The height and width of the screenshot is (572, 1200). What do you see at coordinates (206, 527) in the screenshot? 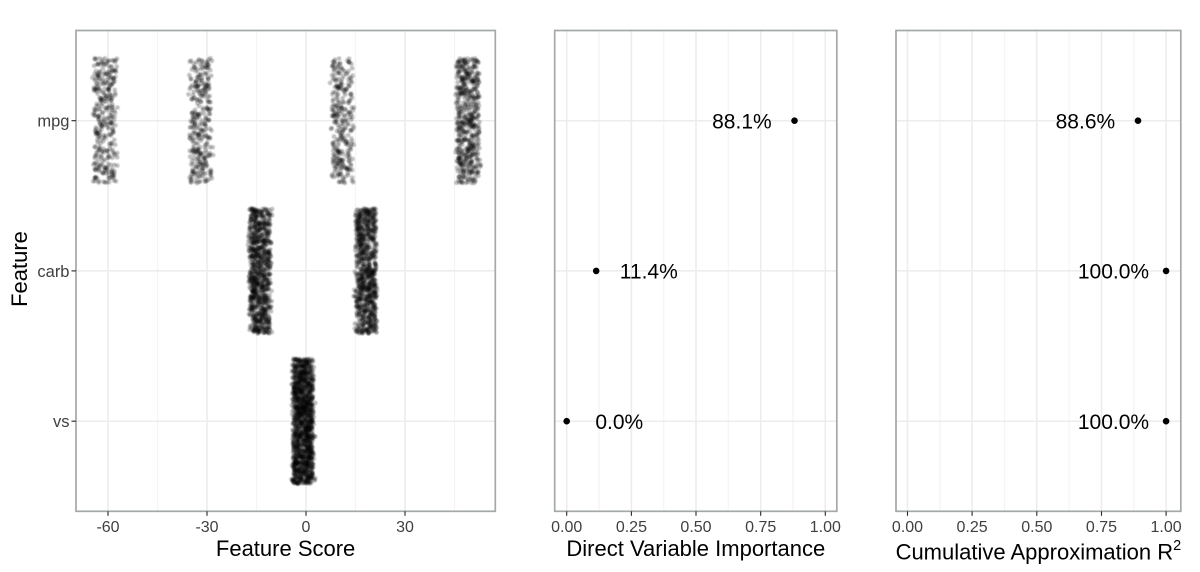
I see `svg-text: -30` at bounding box center [206, 527].